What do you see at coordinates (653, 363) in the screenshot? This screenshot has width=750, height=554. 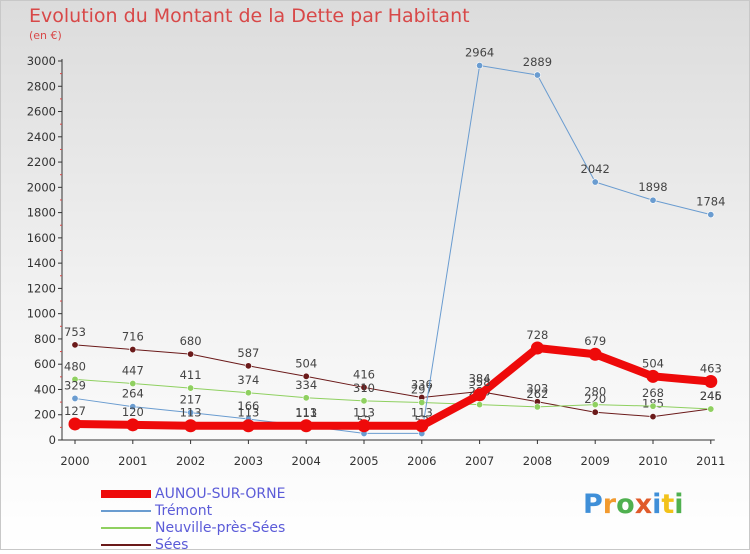 I see `data-label-aunou-sur-orne: 504` at bounding box center [653, 363].